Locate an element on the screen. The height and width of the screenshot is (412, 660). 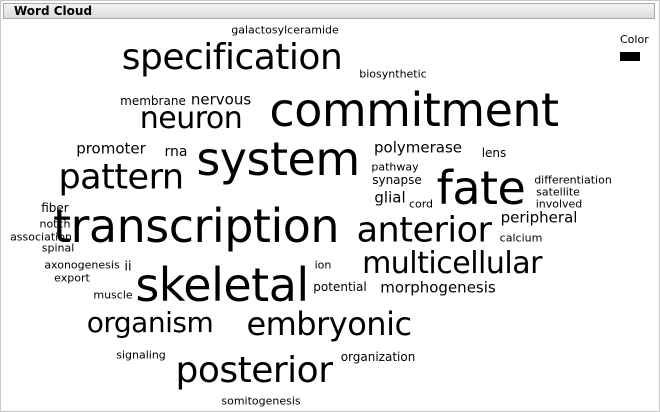
word-membrane: membrane is located at coordinates (153, 101).